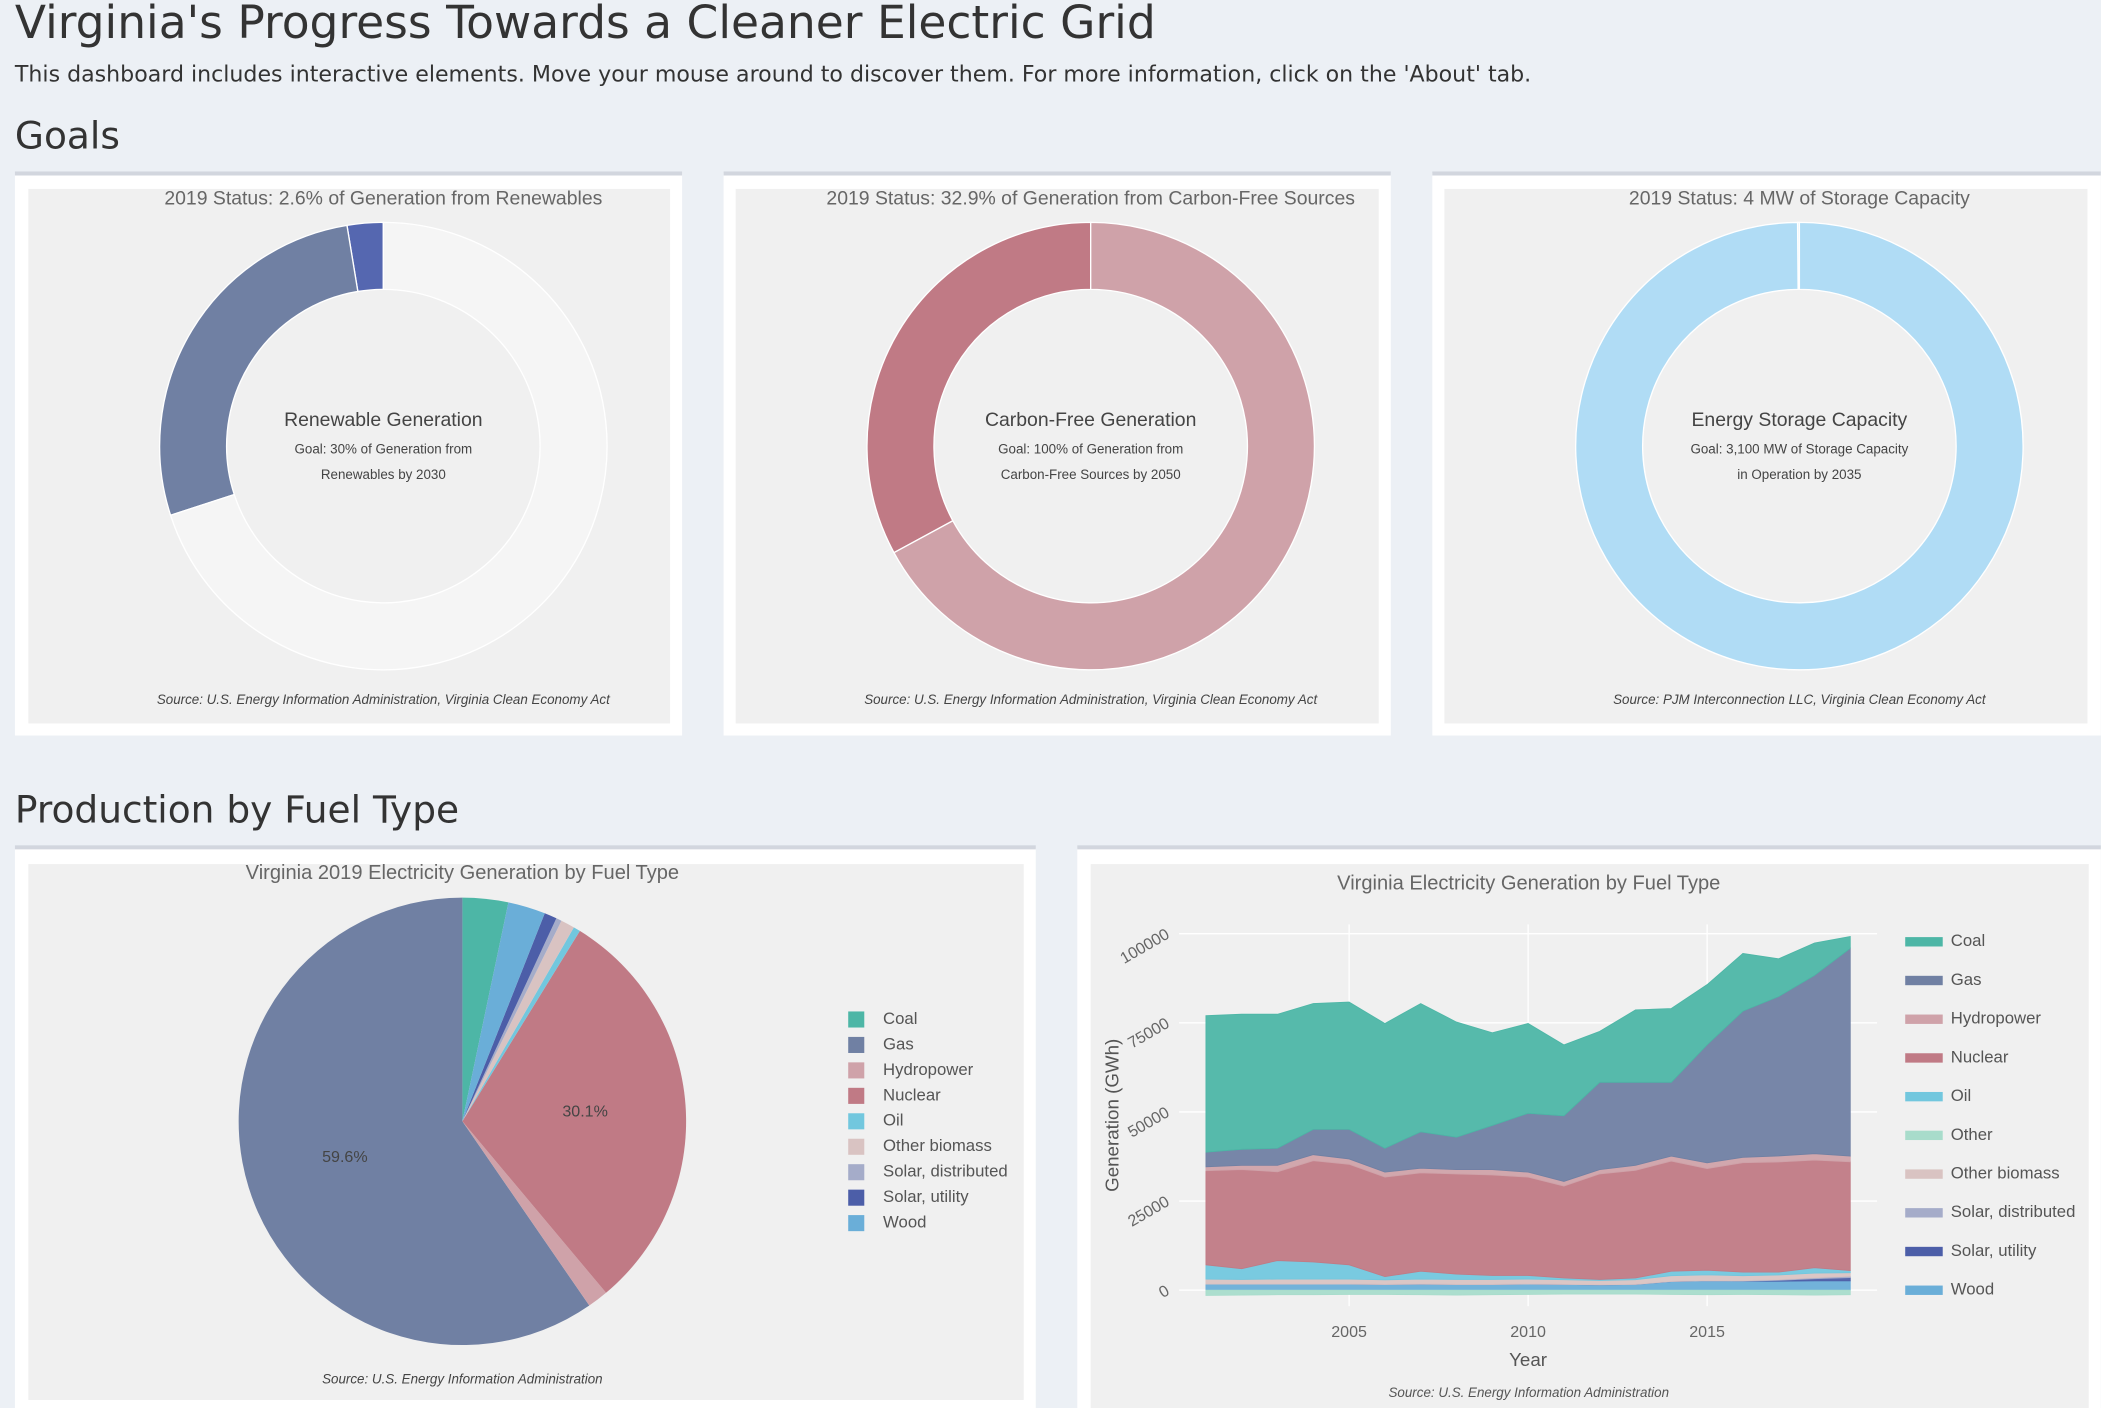  Describe the element at coordinates (1799, 449) in the screenshot. I see `goal-text: Goal: 3,100 MW of Storage Capacity` at that location.